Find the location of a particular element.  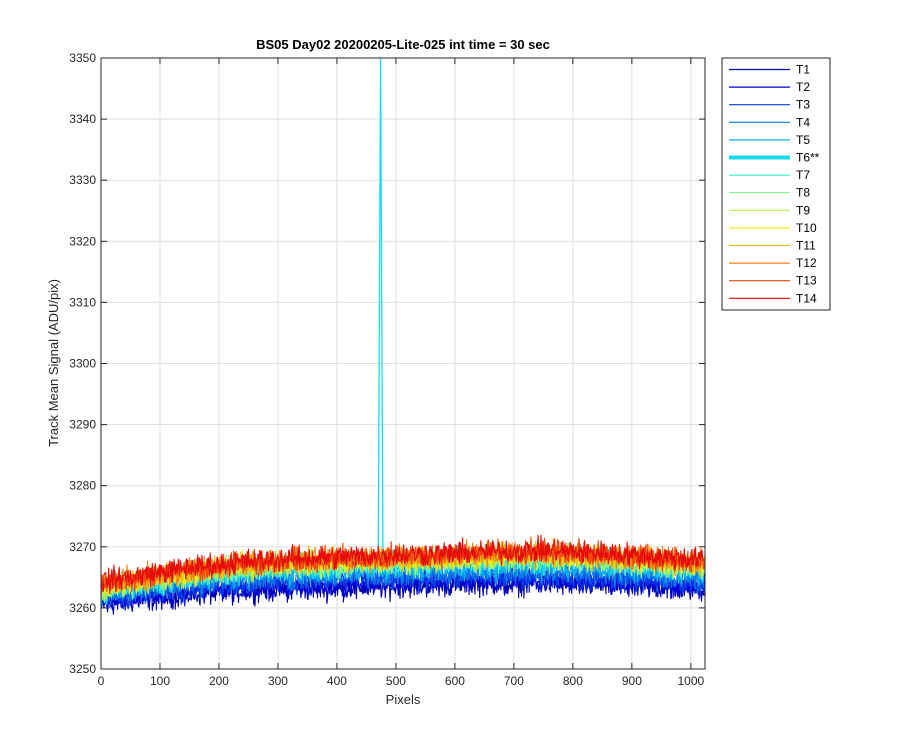

y-tick-label: 3300 is located at coordinates (82, 364).